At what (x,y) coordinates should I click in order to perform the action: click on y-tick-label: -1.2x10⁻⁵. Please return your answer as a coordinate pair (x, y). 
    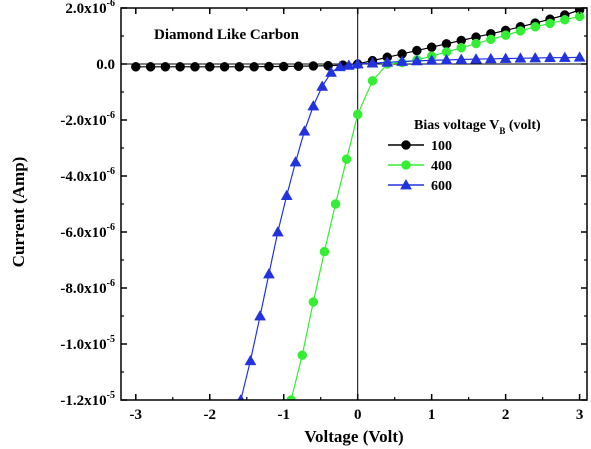
    Looking at the image, I should click on (87, 399).